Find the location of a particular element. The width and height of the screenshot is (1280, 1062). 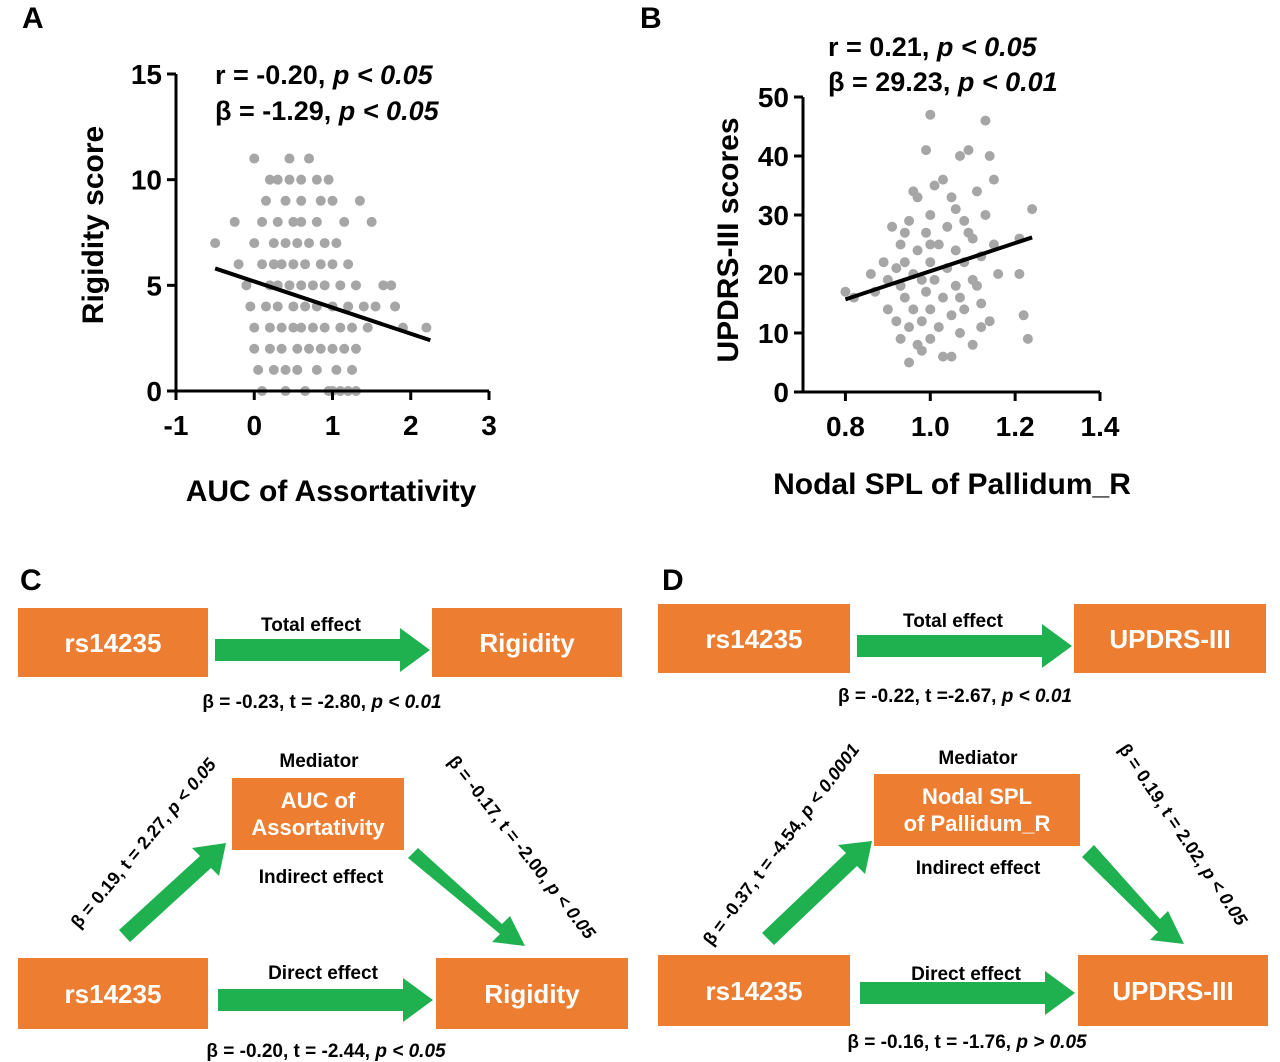

chart-a-fit-line is located at coordinates (322, 304).